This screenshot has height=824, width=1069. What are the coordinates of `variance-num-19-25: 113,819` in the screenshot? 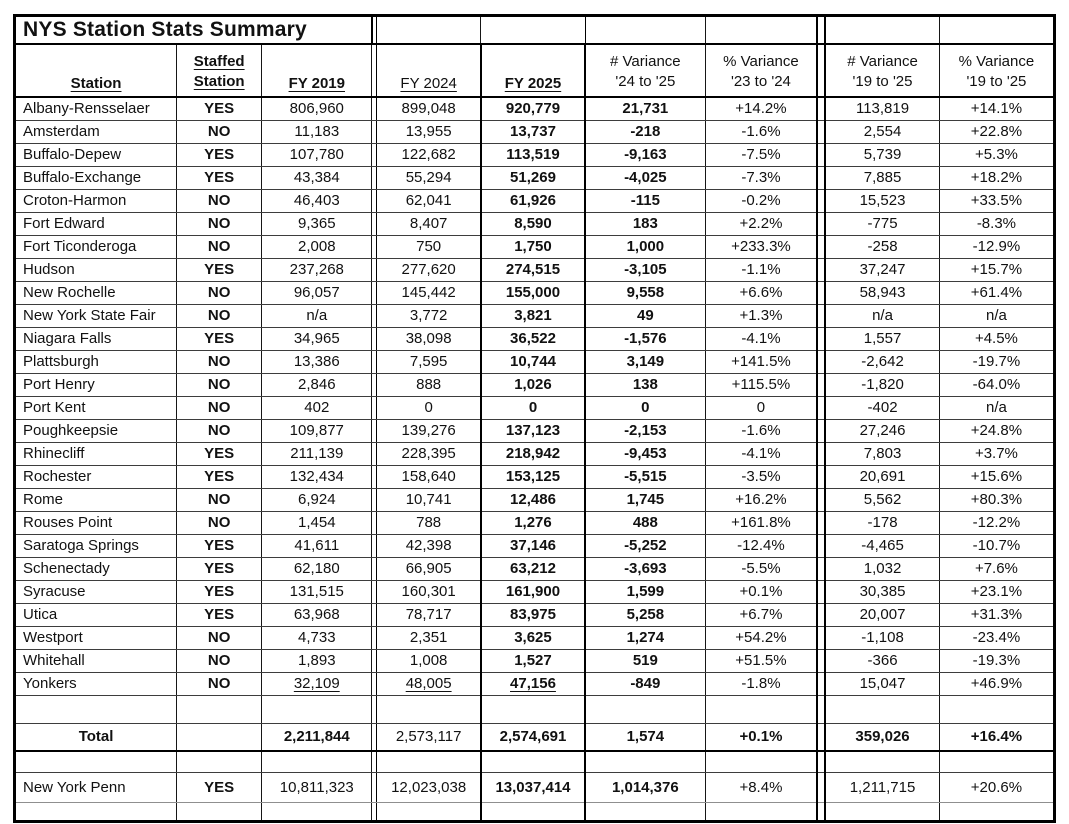 It's located at (882, 108).